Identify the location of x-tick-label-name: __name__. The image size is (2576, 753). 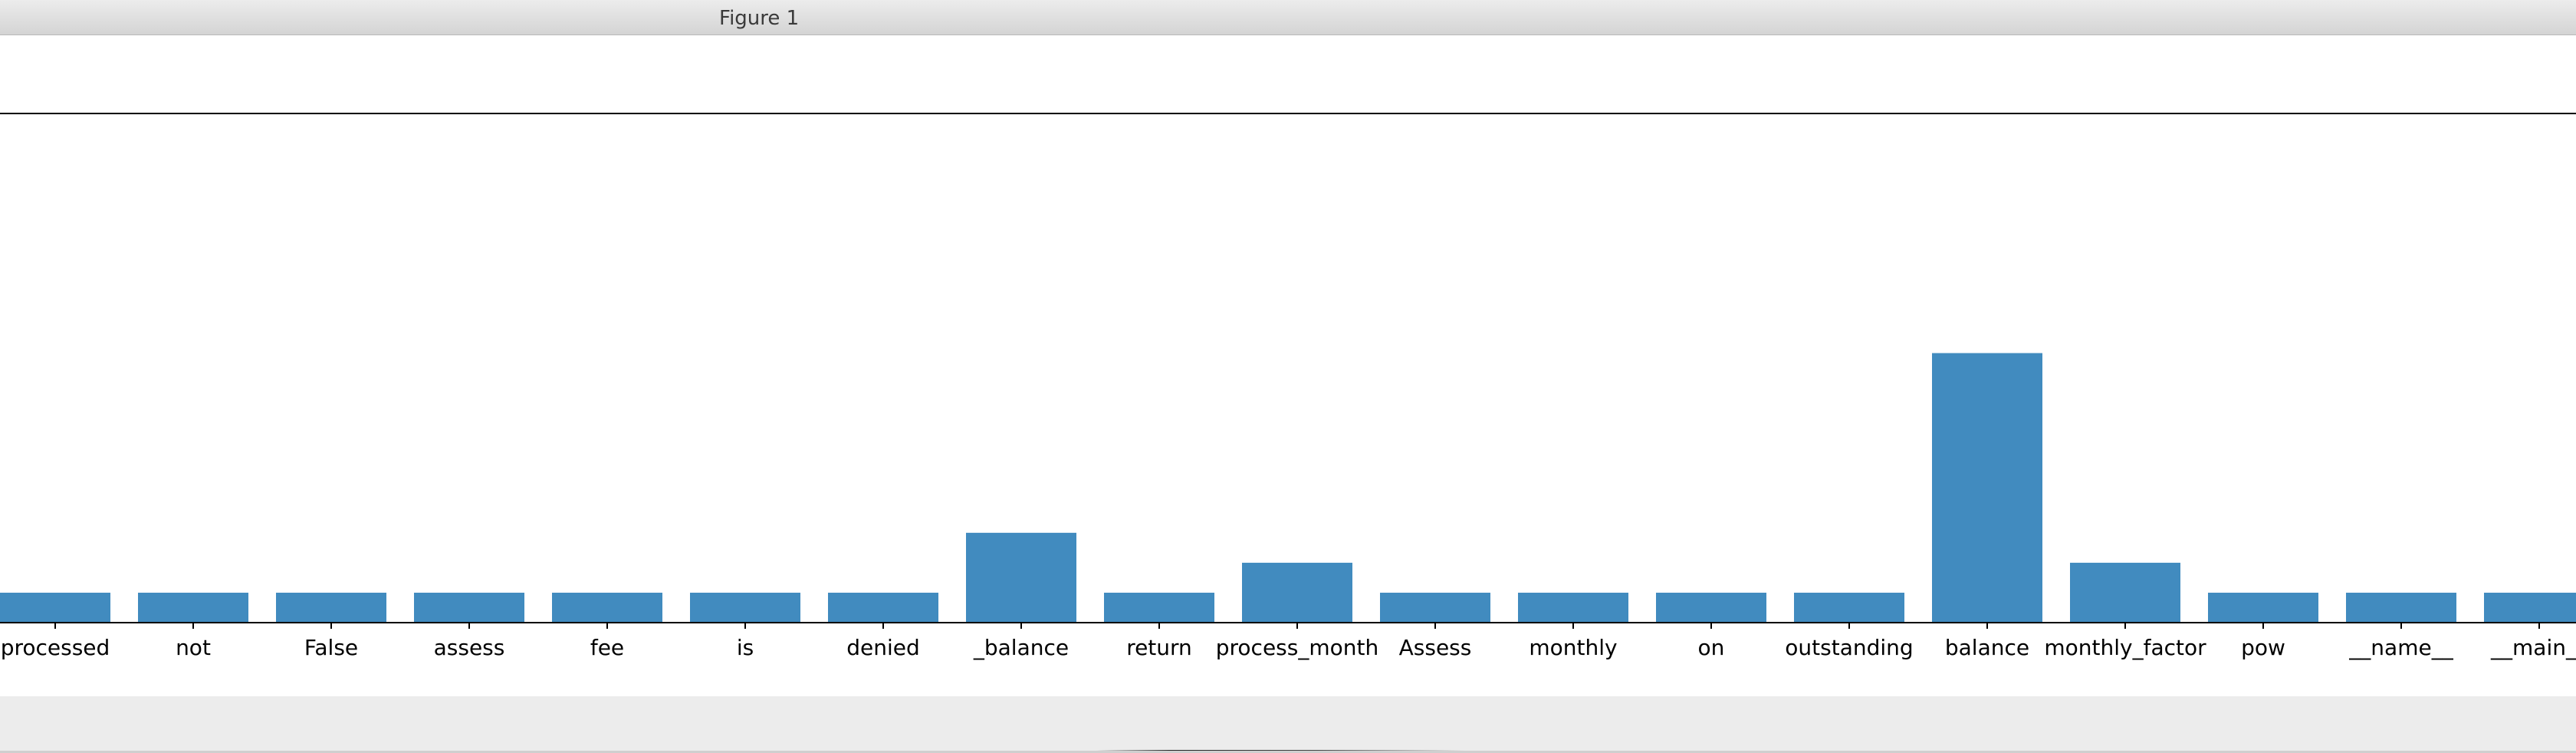
(2400, 647).